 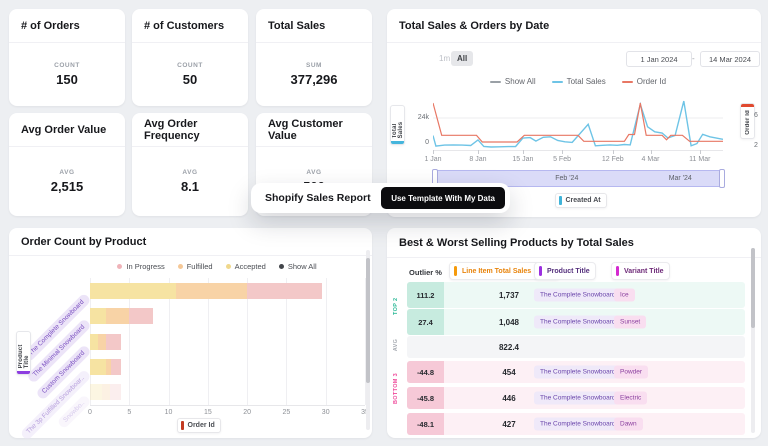 I want to click on brush-label: Feb '24, so click(x=567, y=178).